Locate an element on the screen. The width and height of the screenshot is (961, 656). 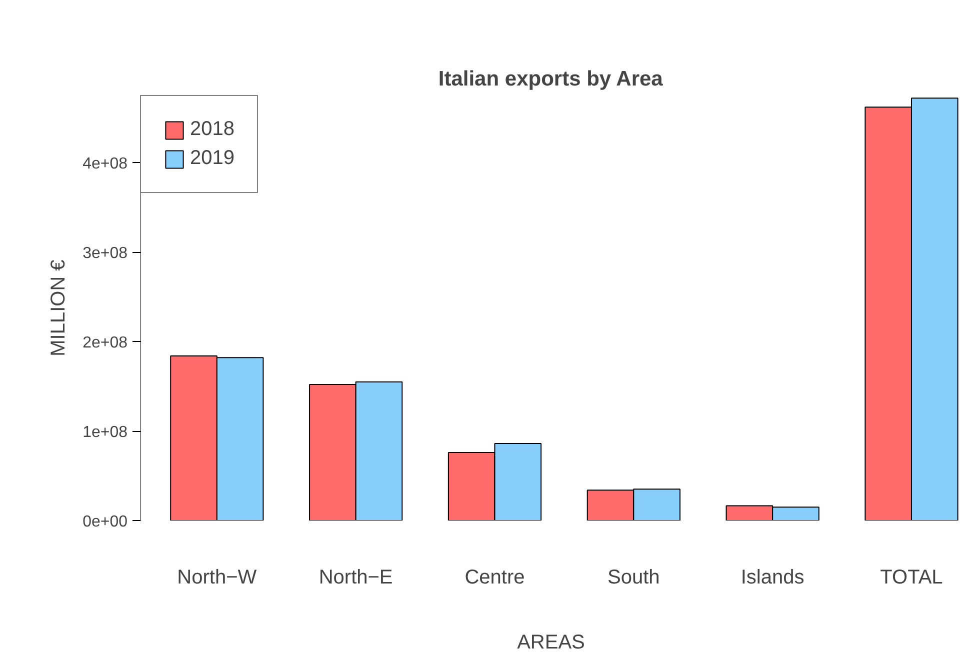
x-axis-title: AREAS is located at coordinates (551, 643).